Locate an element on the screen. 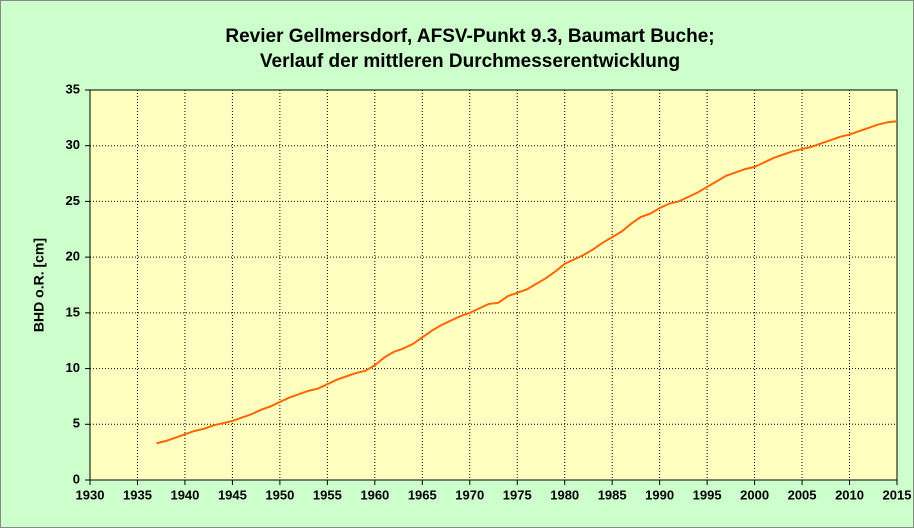 The width and height of the screenshot is (914, 528). x-tick-label: 1995 is located at coordinates (707, 494).